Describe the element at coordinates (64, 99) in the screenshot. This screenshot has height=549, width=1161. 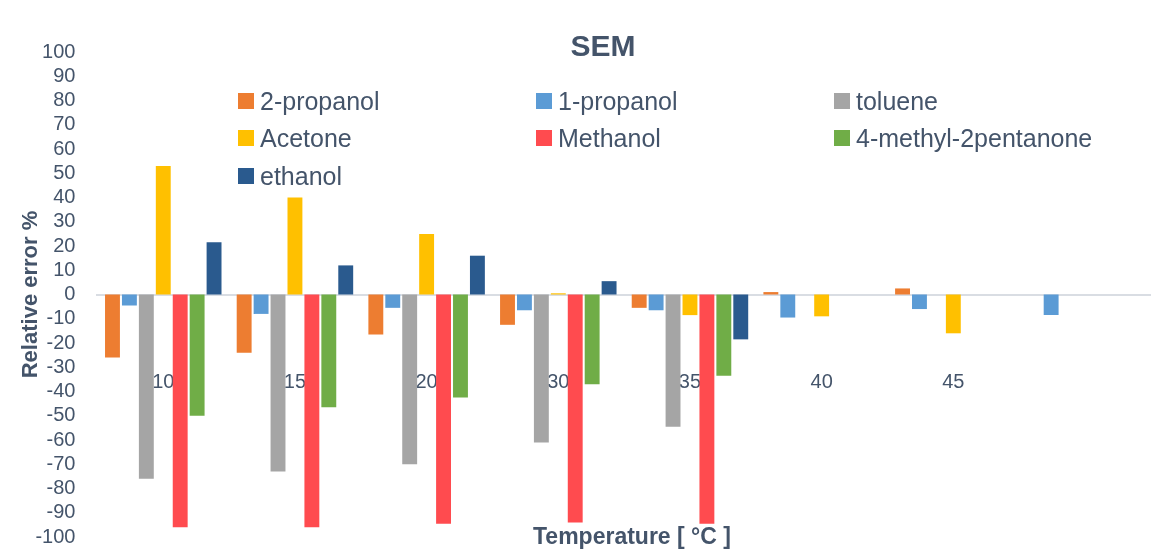
I see `y-tick-label: 80` at that location.